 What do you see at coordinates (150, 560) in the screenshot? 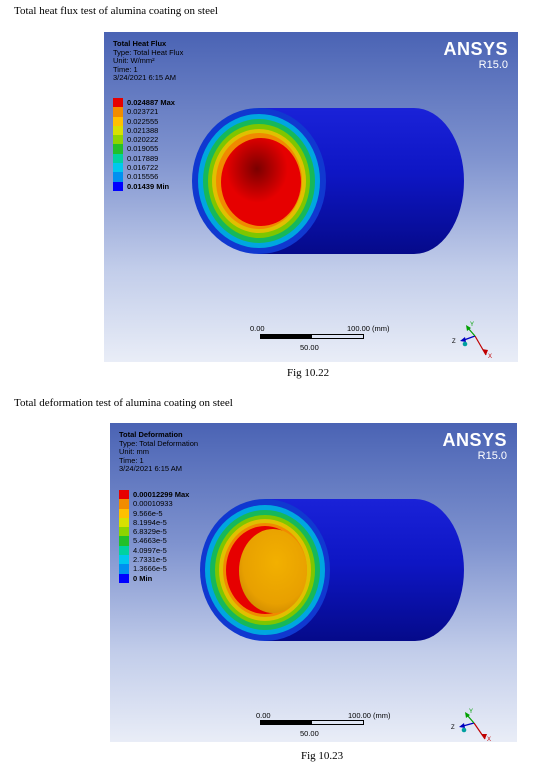
I see `legend-value: 2.7331e-5` at bounding box center [150, 560].